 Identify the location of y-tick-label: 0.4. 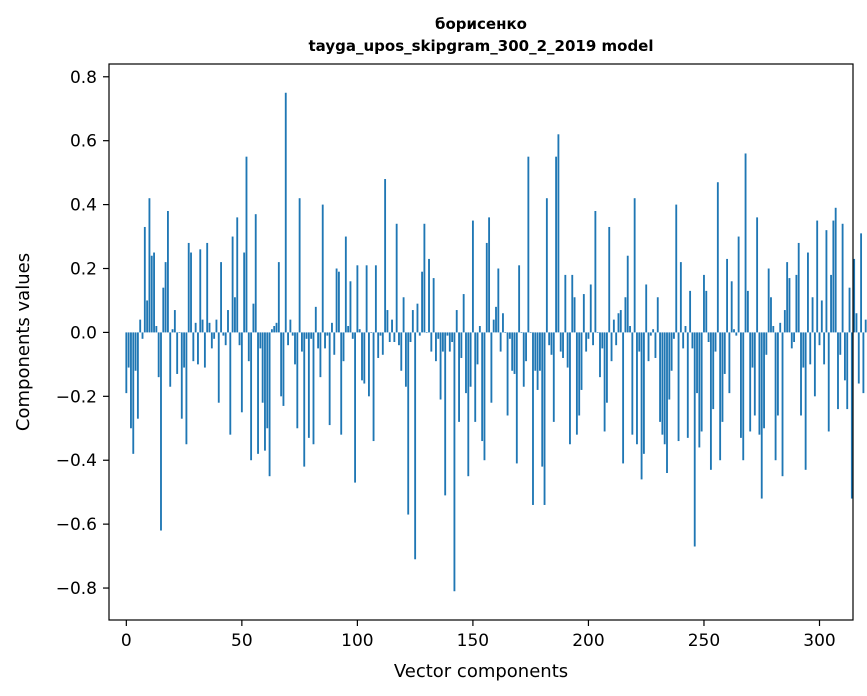
(83, 206).